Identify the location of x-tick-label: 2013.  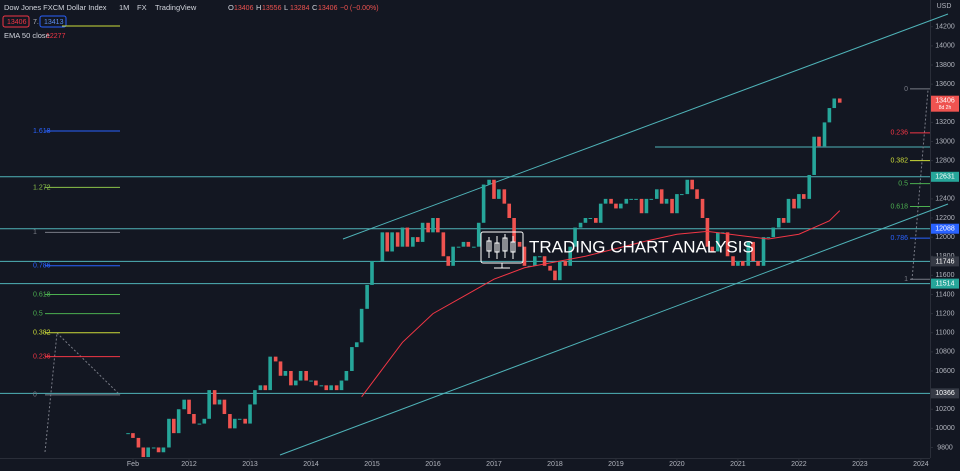
(250, 464).